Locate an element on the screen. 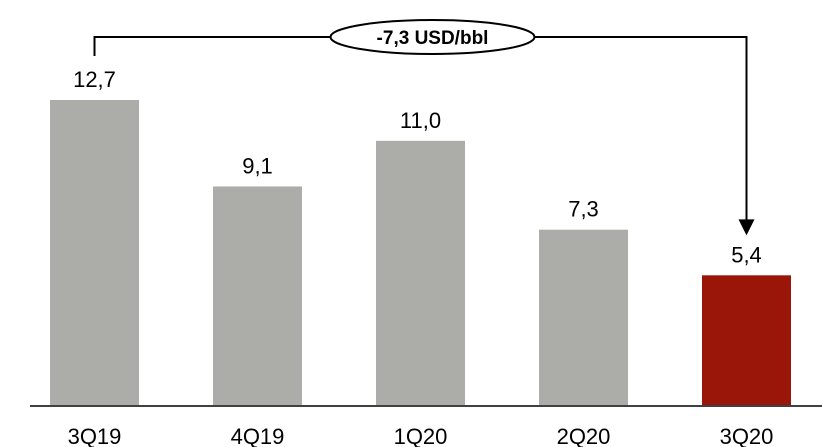 The height and width of the screenshot is (447, 822). x-tick-labels-layer: 3Q19 4Q19 1Q20 2Q20 3Q20 is located at coordinates (421, 435).